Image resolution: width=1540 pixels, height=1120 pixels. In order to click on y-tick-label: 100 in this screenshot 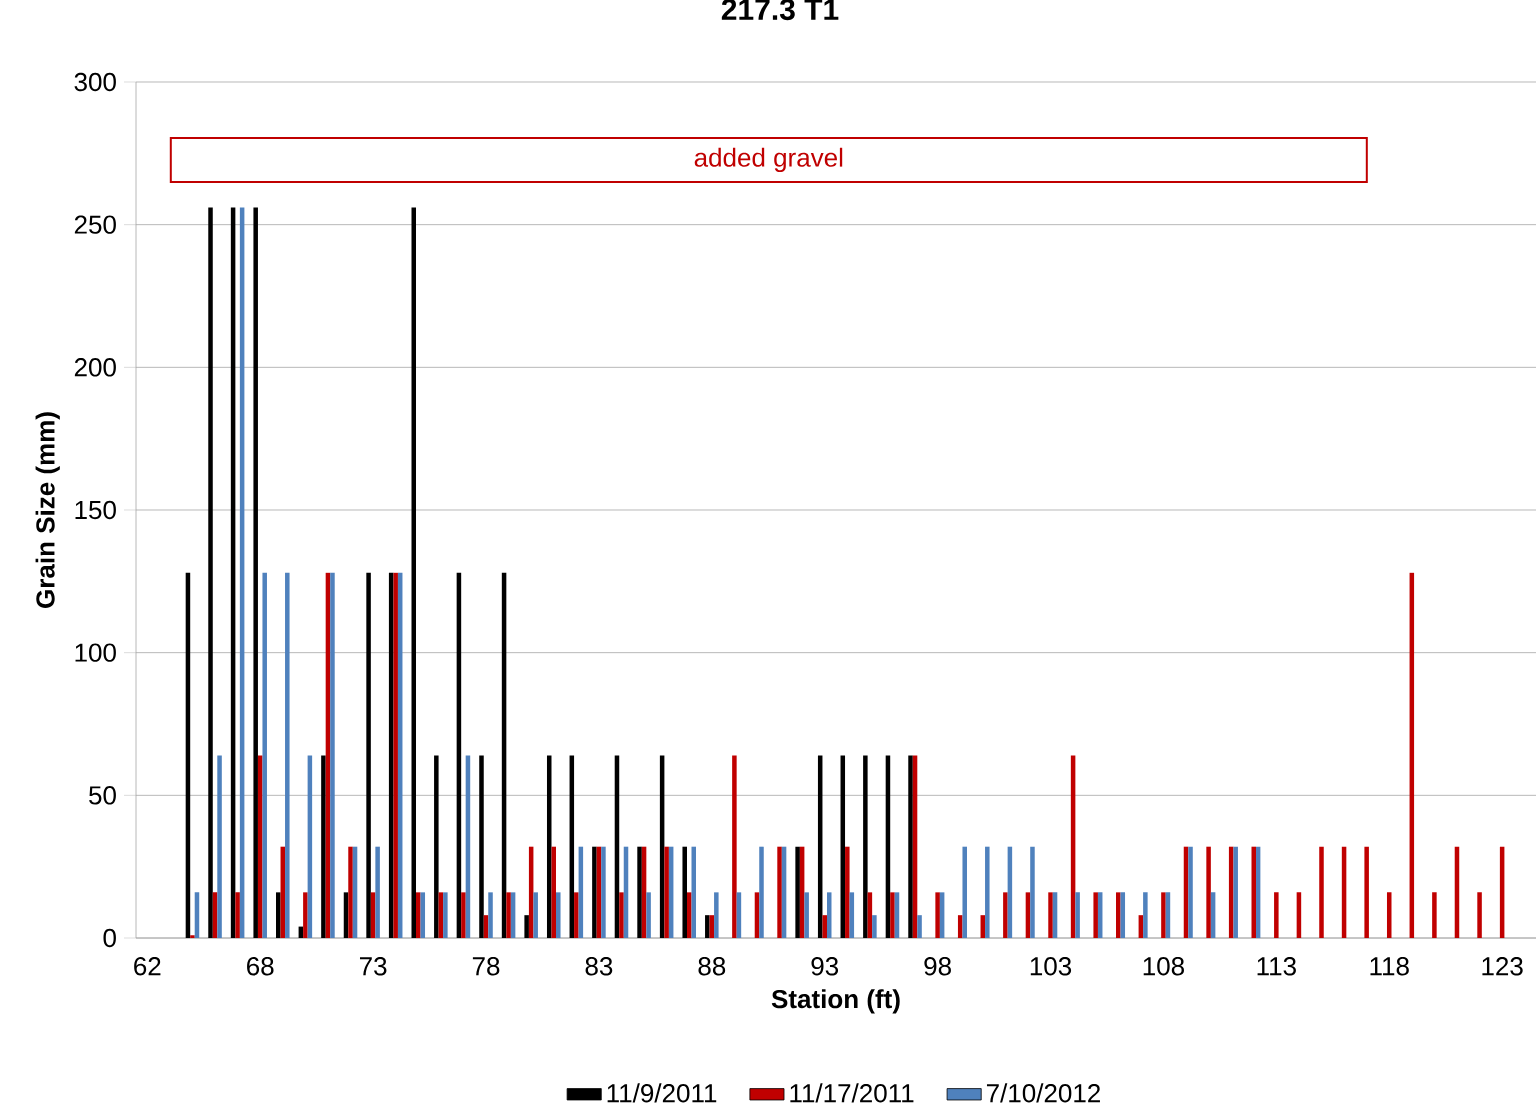, I will do `click(95, 652)`.